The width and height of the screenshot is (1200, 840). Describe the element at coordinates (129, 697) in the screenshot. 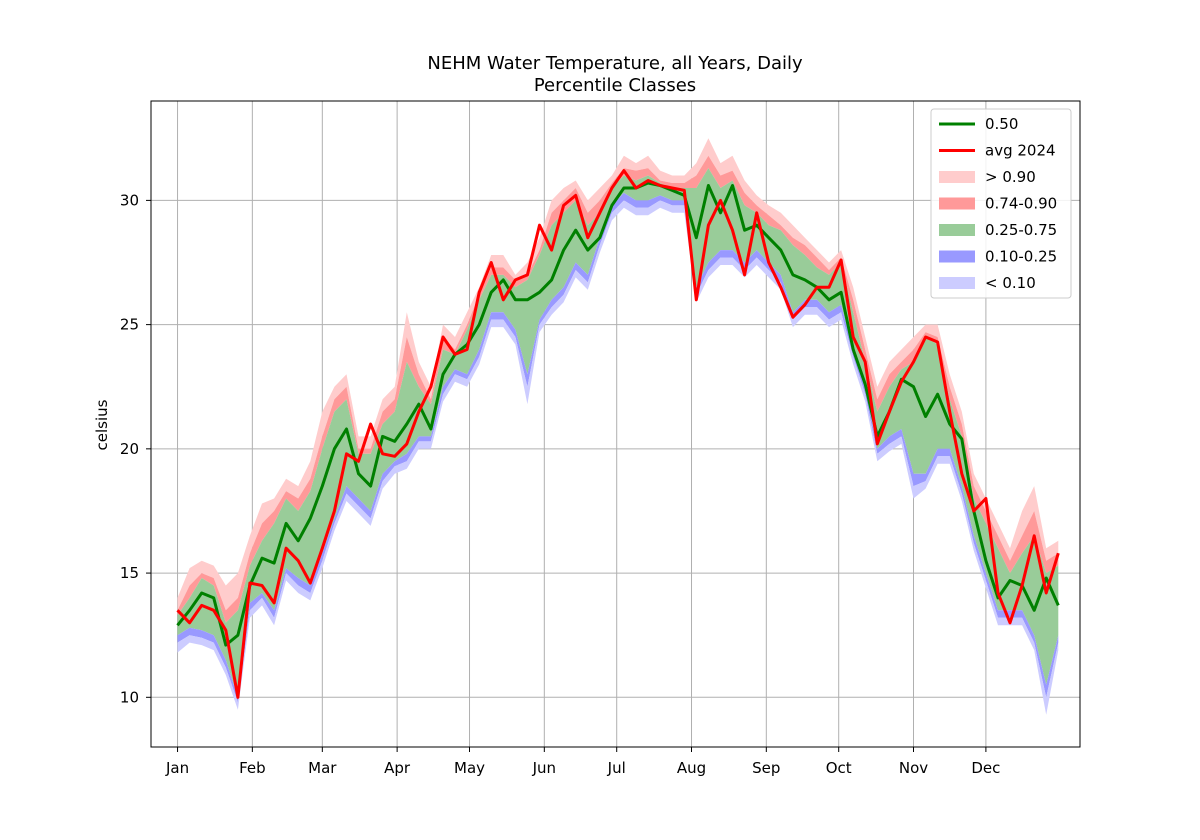

I see `y-tick-label: 10` at that location.